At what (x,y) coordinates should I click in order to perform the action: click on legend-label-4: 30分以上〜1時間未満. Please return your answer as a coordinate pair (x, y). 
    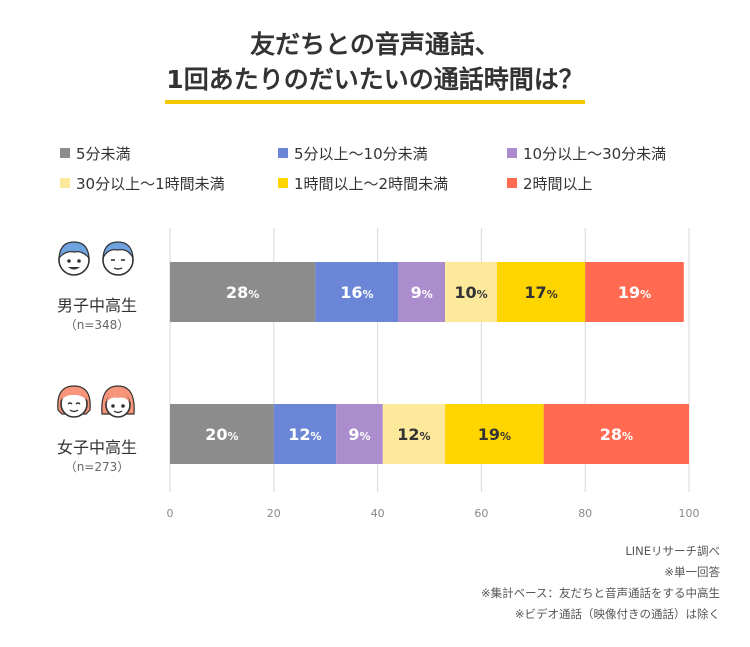
    Looking at the image, I should click on (150, 183).